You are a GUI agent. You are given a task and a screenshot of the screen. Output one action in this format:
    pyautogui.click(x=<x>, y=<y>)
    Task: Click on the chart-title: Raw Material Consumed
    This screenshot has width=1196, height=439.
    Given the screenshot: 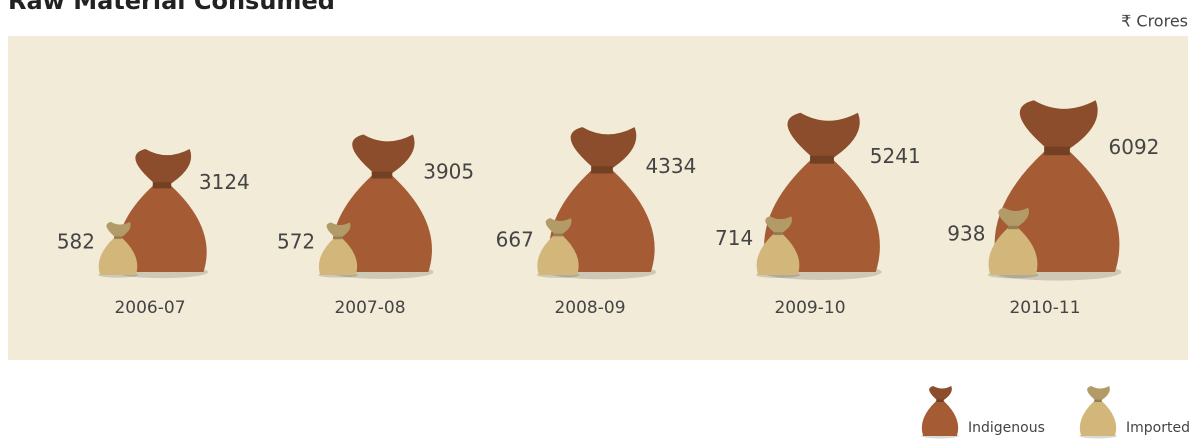 What is the action you would take?
    pyautogui.click(x=171, y=7)
    